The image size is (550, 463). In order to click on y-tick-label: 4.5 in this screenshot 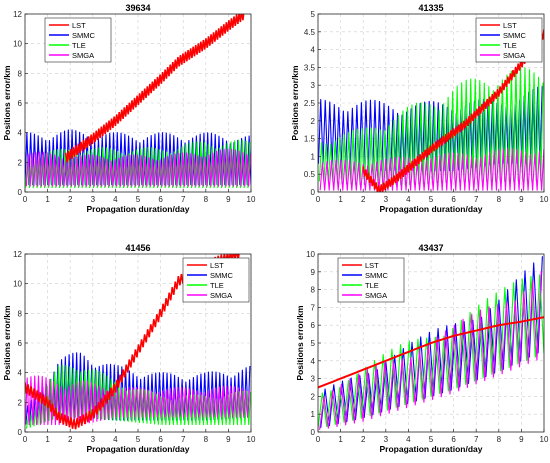, I will do `click(310, 32)`.